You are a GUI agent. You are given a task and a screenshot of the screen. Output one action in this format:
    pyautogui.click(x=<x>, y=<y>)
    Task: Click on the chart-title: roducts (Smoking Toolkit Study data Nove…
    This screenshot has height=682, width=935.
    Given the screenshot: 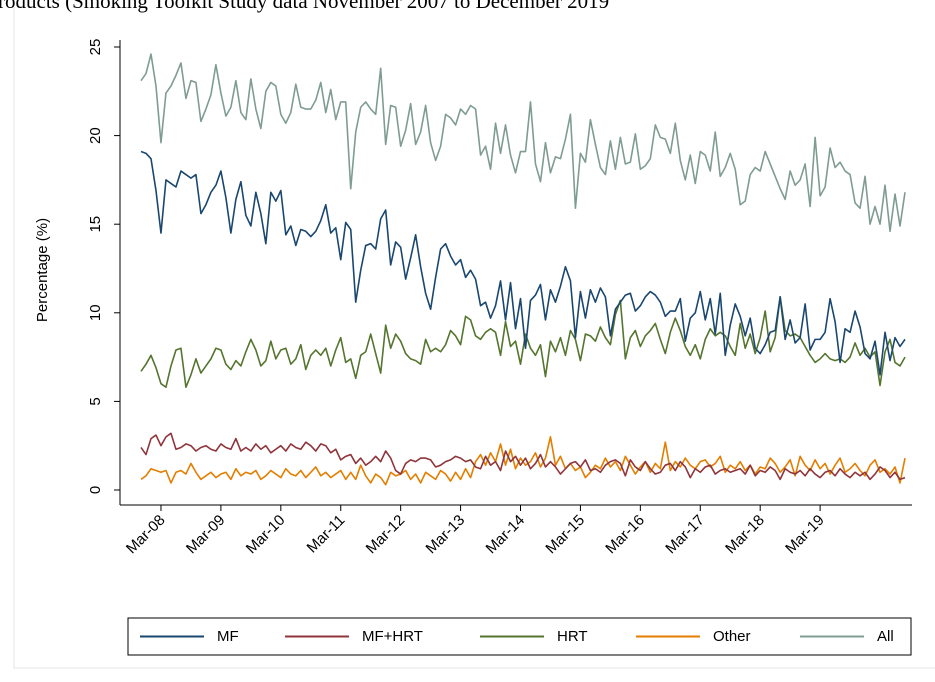 What is the action you would take?
    pyautogui.click(x=304, y=6)
    